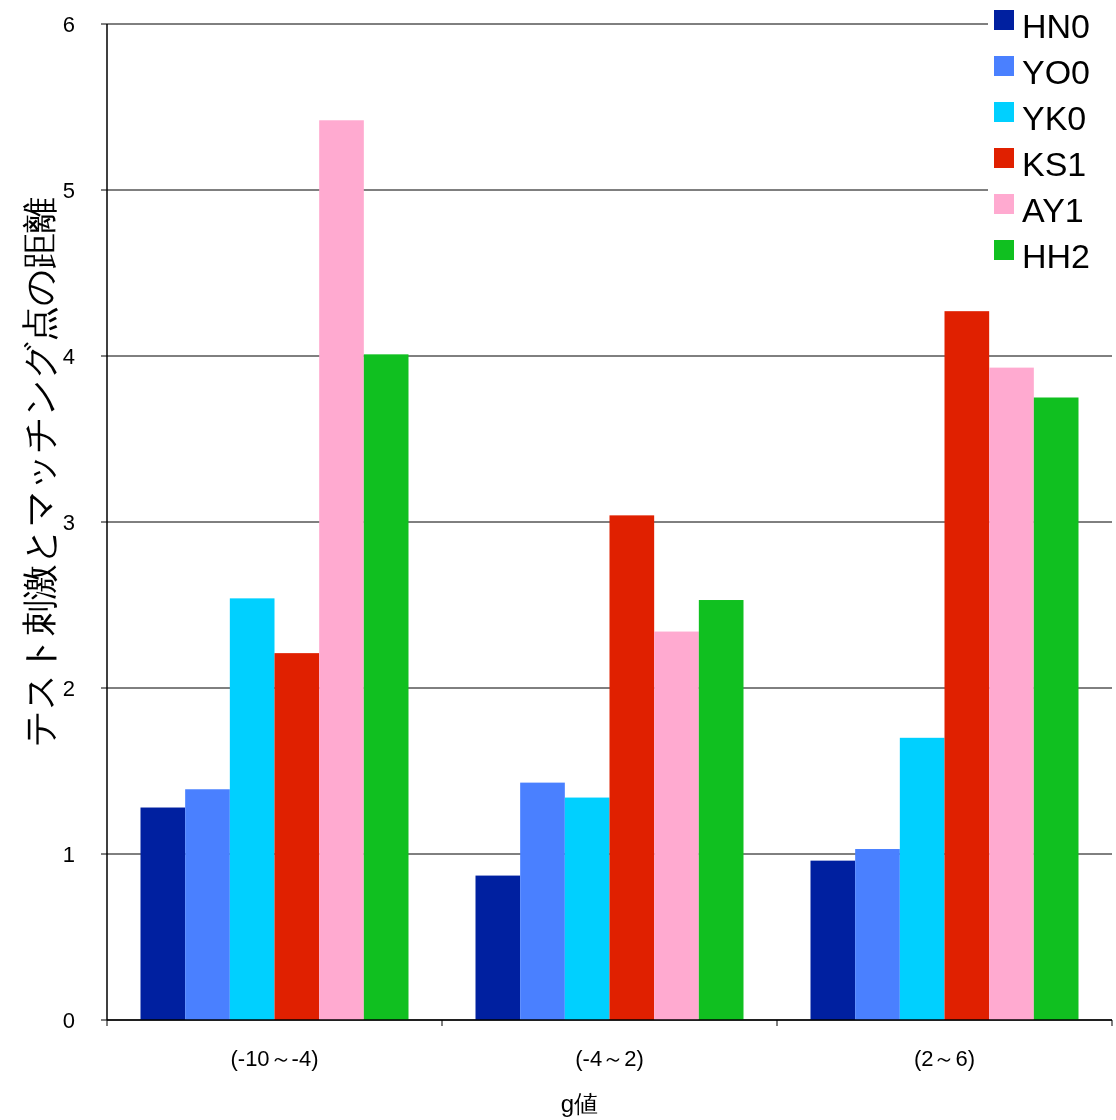  I want to click on y-tick-label: 6, so click(68, 24).